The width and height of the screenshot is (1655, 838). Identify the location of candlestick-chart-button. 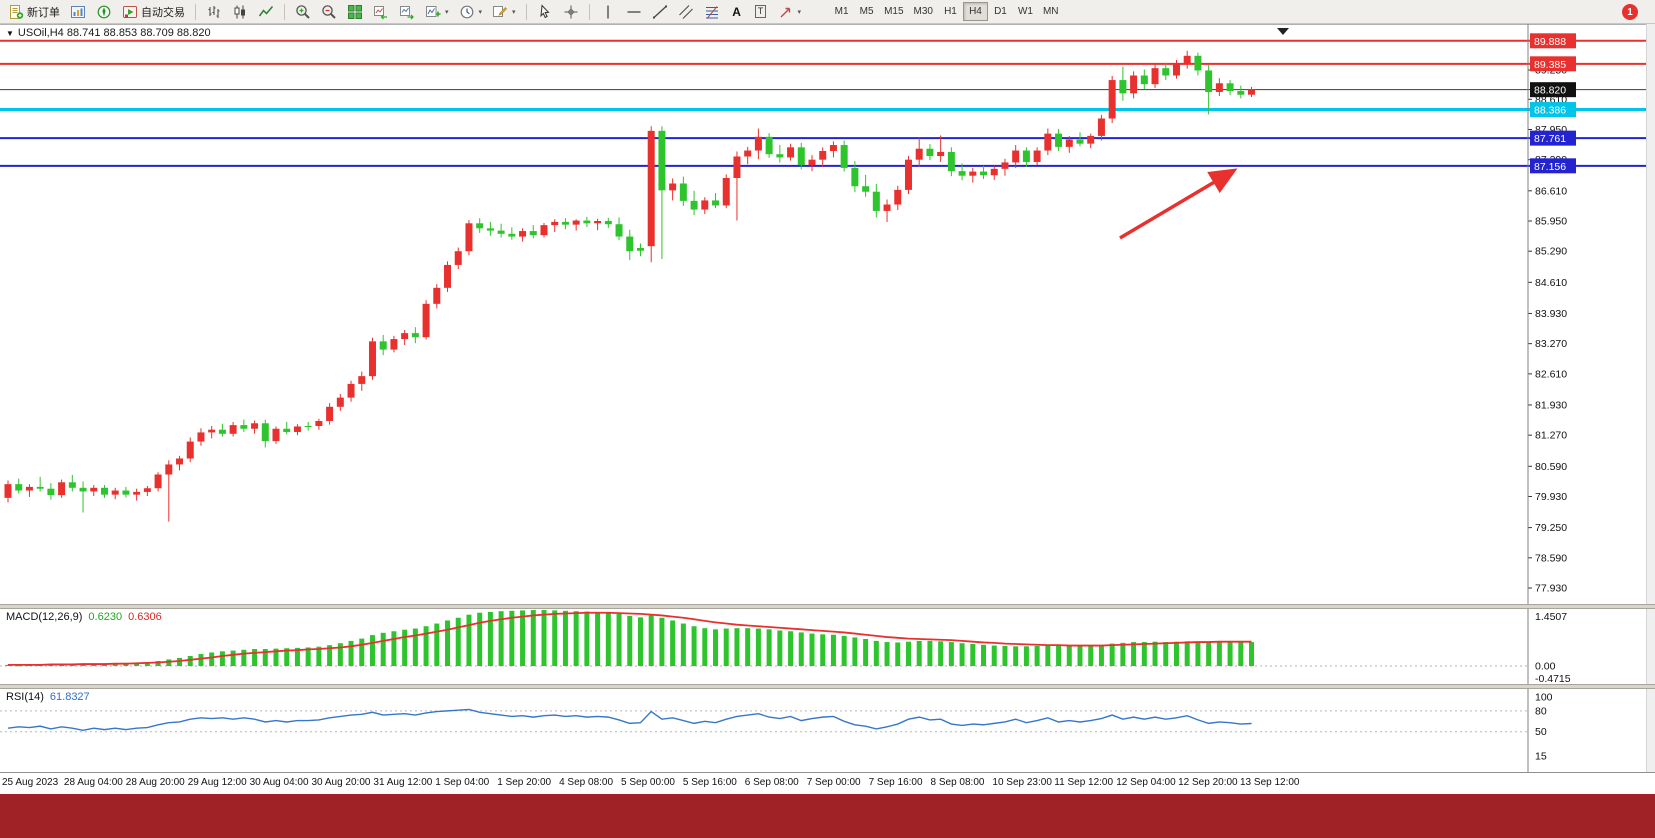
(240, 12).